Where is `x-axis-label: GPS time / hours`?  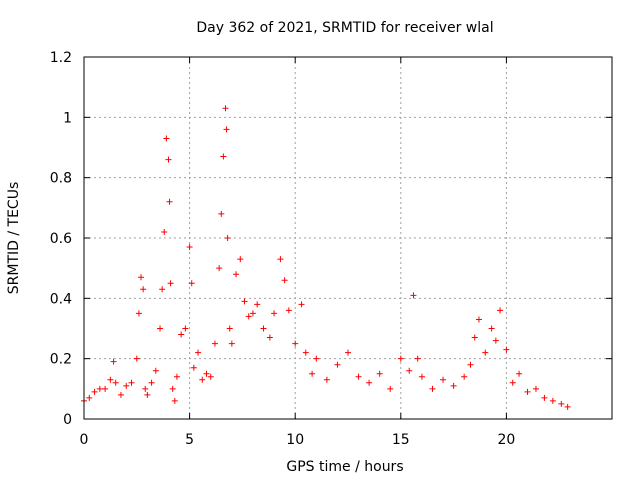
x-axis-label: GPS time / hours is located at coordinates (344, 467).